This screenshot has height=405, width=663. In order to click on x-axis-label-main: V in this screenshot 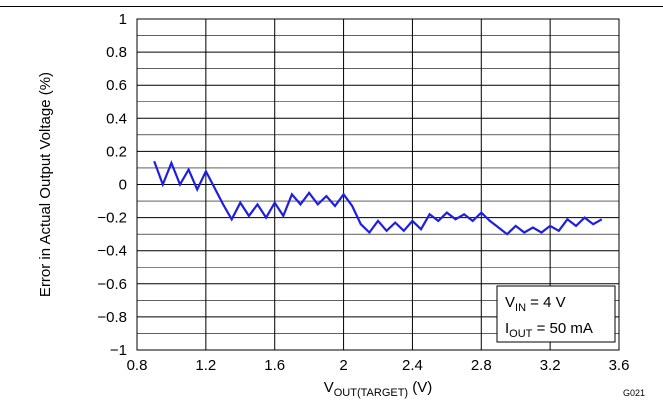, I will do `click(329, 387)`.